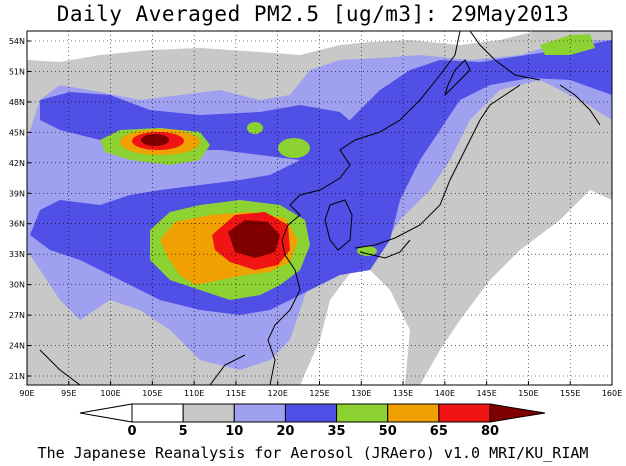  What do you see at coordinates (17, 41) in the screenshot?
I see `lat-label: 54N` at bounding box center [17, 41].